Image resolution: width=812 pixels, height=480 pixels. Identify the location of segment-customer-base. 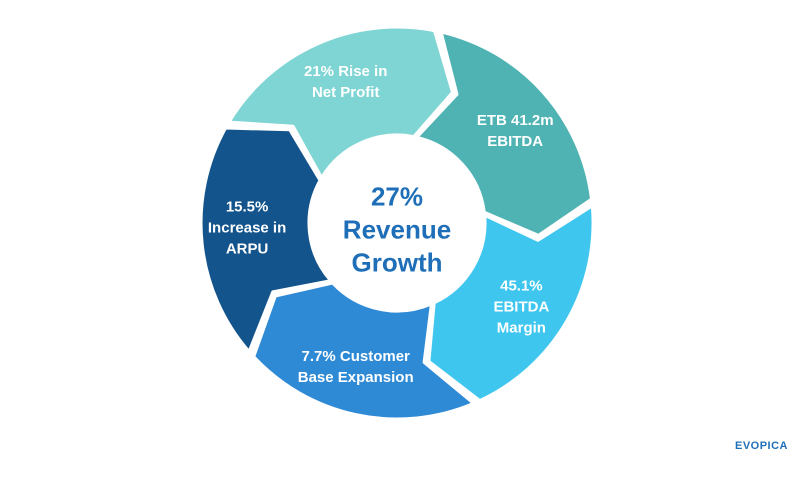
(364, 351).